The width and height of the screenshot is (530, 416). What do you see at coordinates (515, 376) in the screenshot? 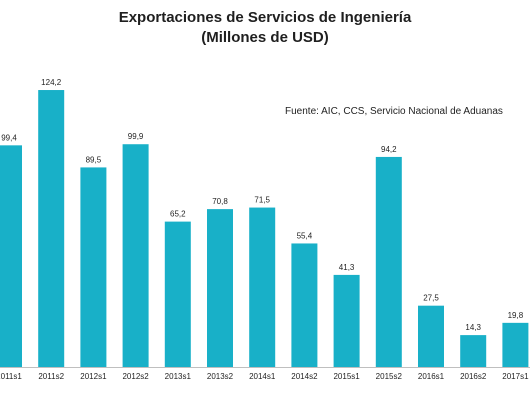
I see `tick-label-2017s1: 2017s1` at bounding box center [515, 376].